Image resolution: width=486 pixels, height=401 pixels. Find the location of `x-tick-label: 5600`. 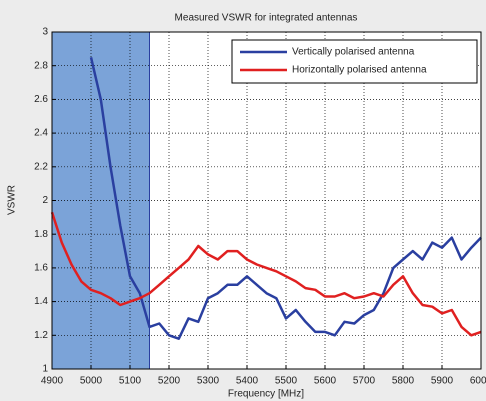

x-tick-label: 5600 is located at coordinates (325, 381).